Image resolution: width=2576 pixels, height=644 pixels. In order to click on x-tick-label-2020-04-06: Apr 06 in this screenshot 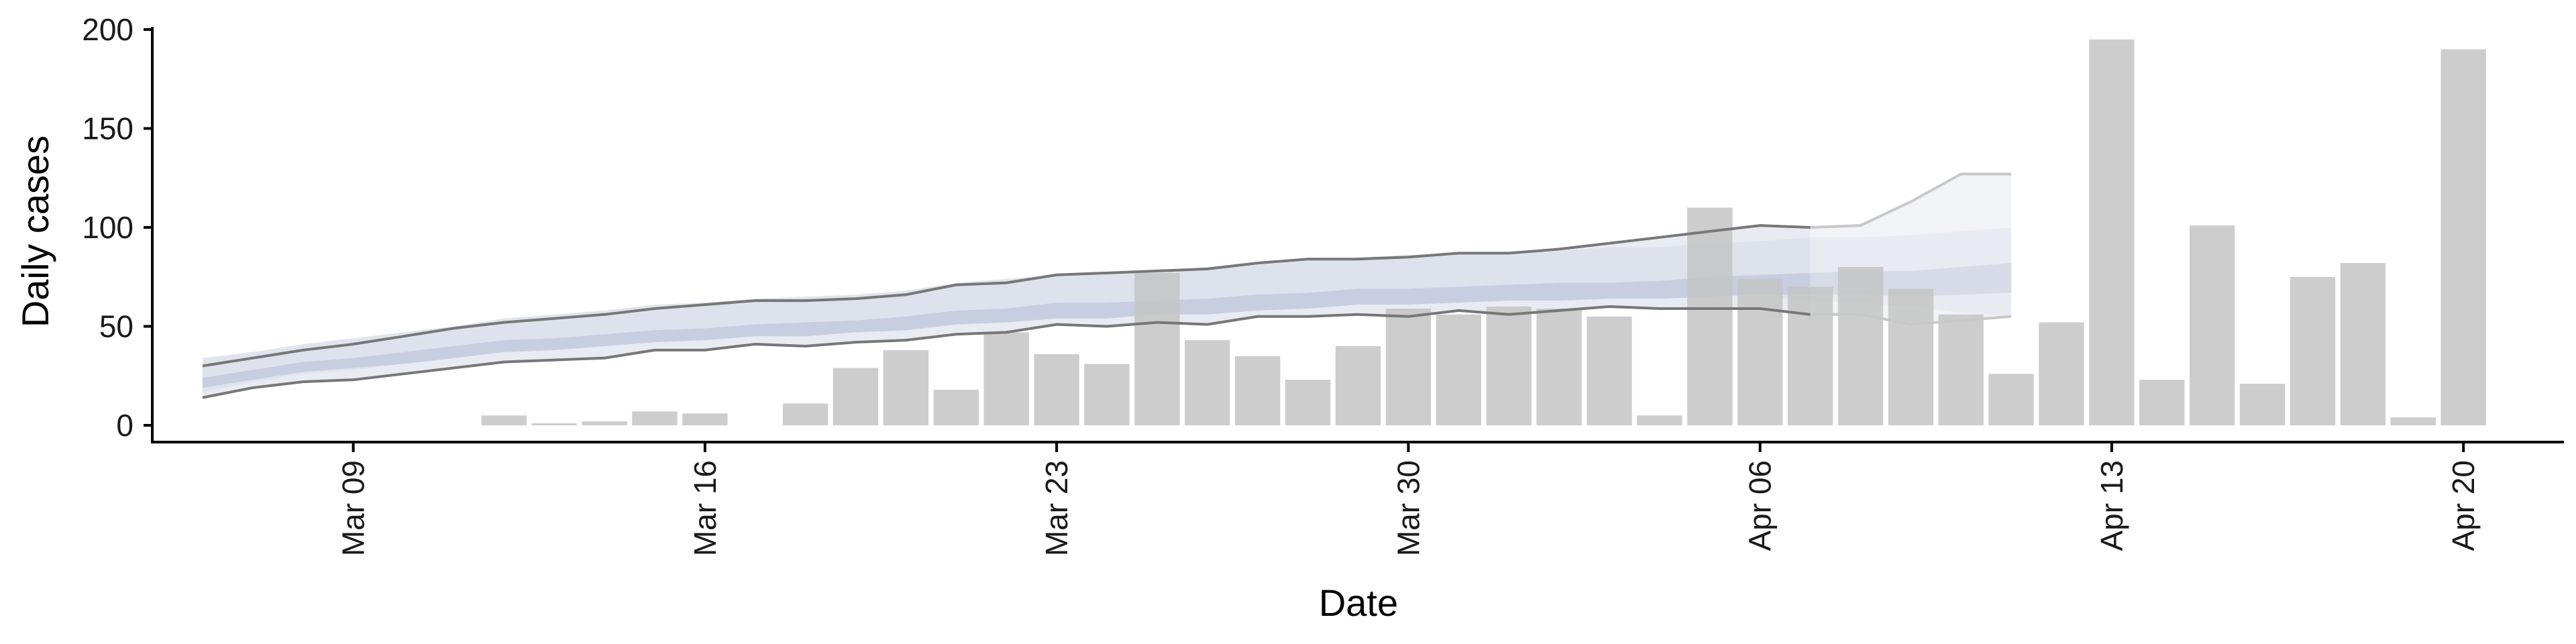, I will do `click(1760, 505)`.